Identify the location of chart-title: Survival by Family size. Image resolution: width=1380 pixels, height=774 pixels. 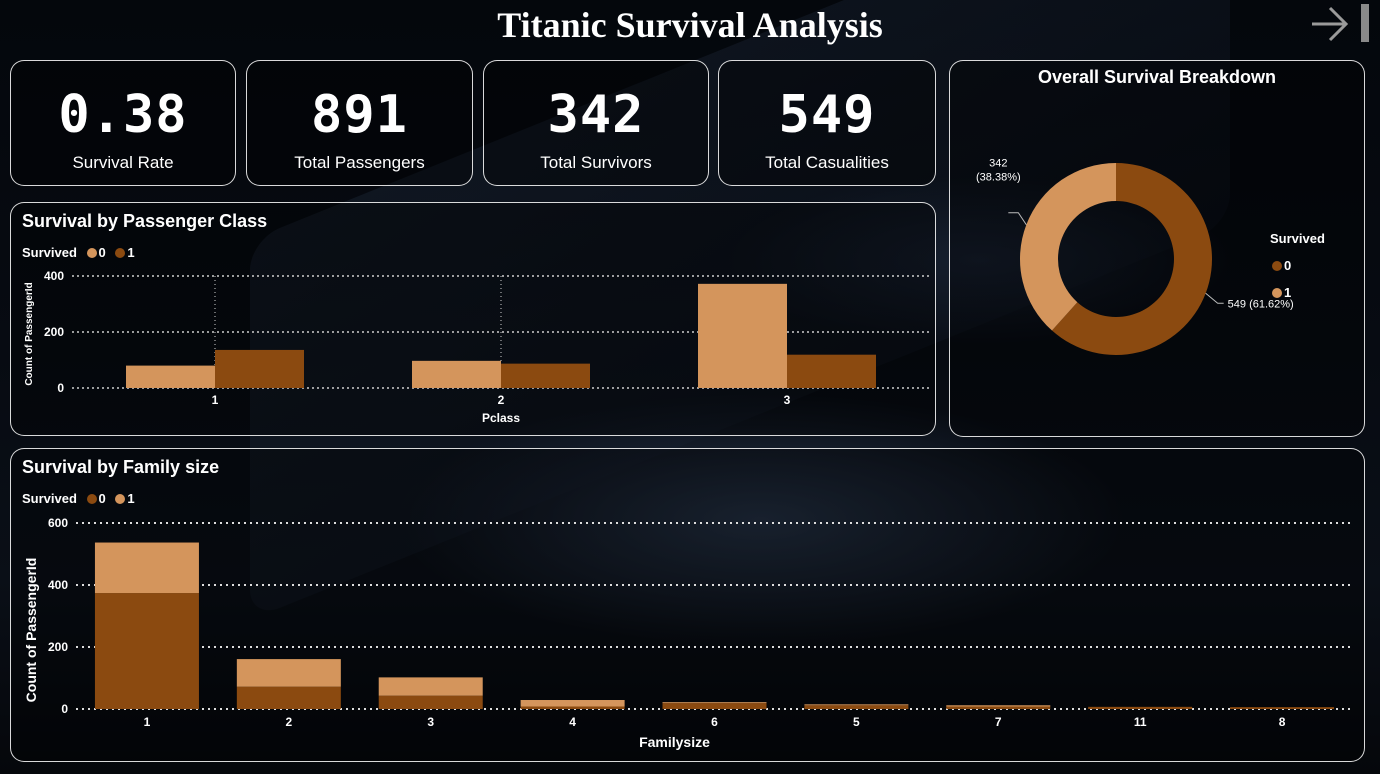
(121, 467).